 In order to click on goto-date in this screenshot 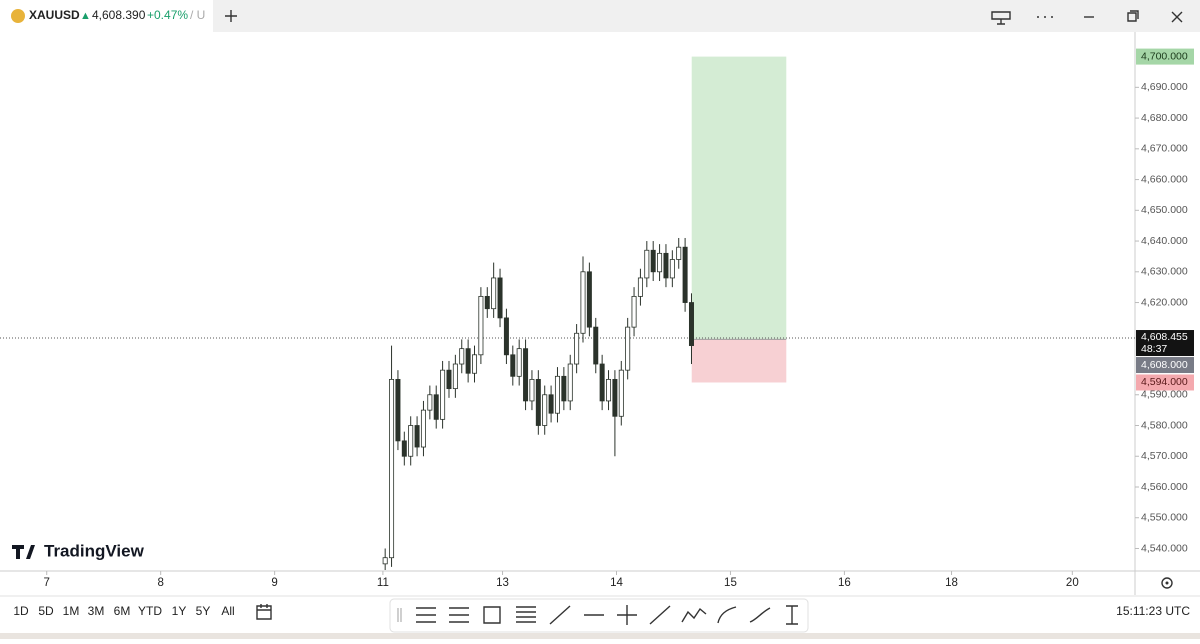, I will do `click(264, 612)`.